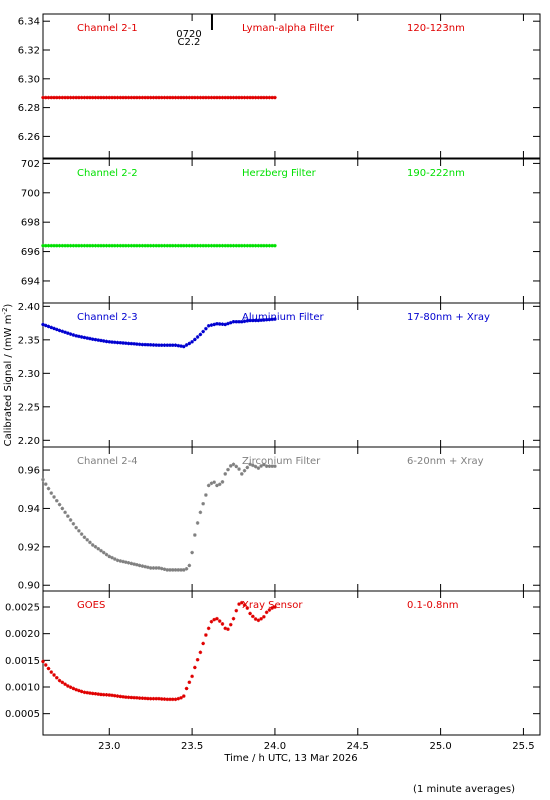 The width and height of the screenshot is (550, 800). Describe the element at coordinates (279, 173) in the screenshot. I see `panel-filter-name: Herzberg Filter` at that location.